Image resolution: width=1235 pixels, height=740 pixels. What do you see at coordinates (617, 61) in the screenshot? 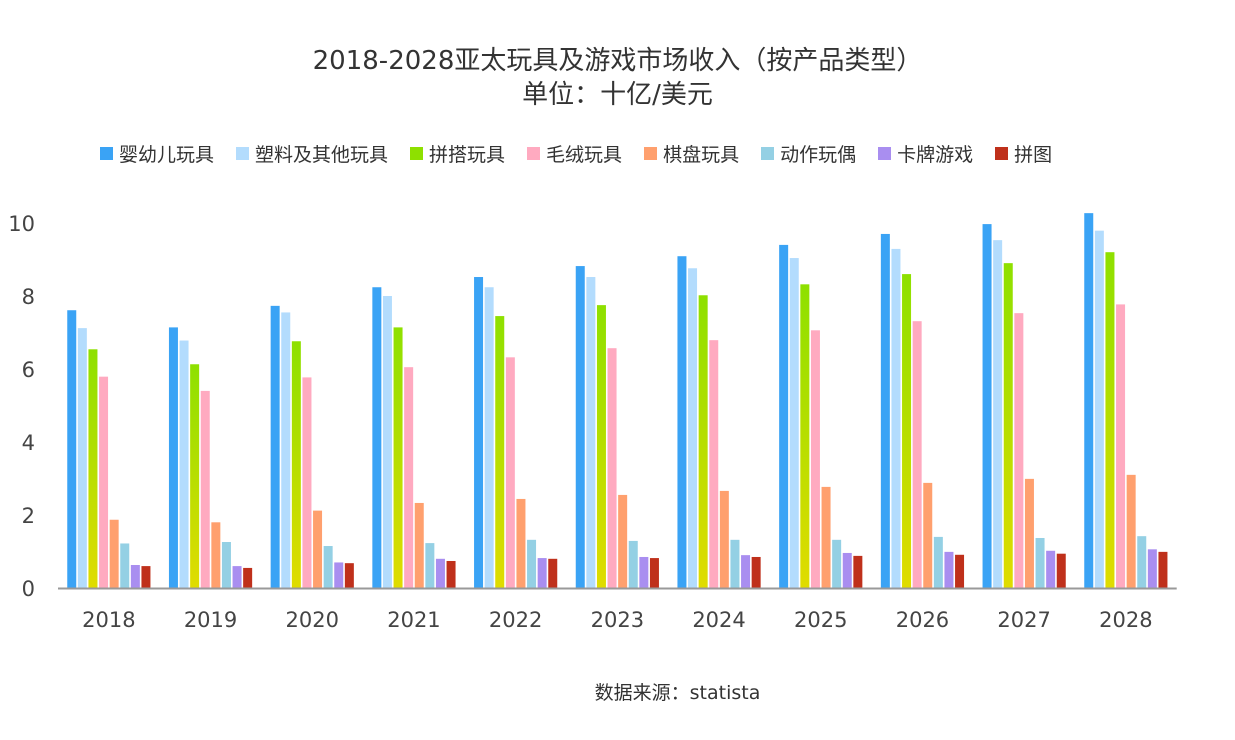
I see `title-text: 2018-2028亚太玩具及游戏市场收入（按产品类型）` at bounding box center [617, 61].